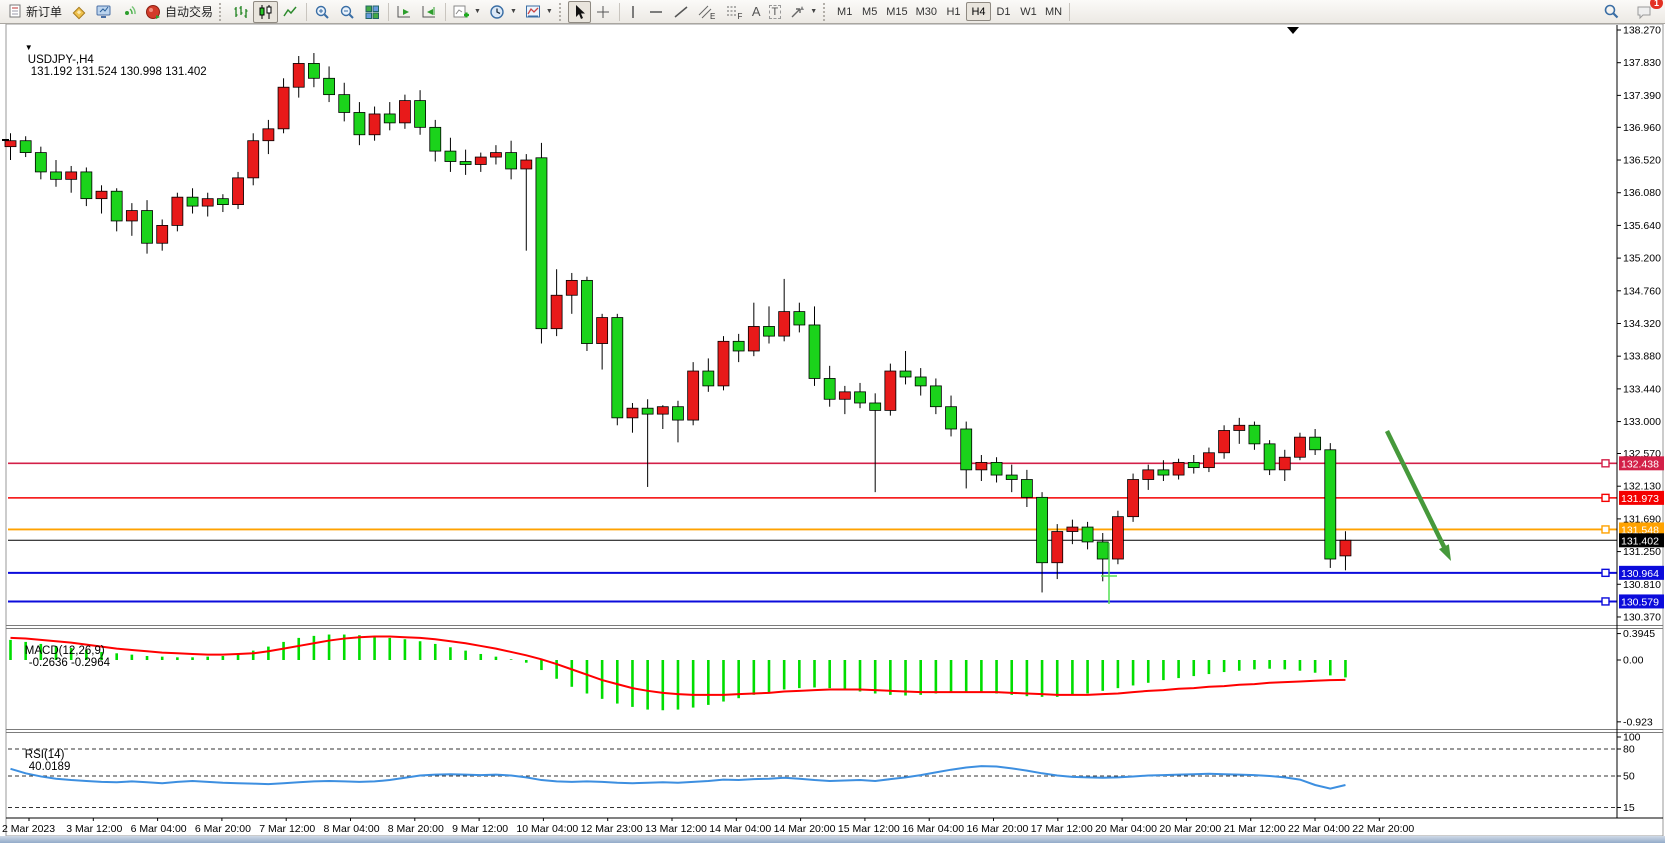 The width and height of the screenshot is (1665, 843). Describe the element at coordinates (656, 12) in the screenshot. I see `horizontal-line-button` at that location.